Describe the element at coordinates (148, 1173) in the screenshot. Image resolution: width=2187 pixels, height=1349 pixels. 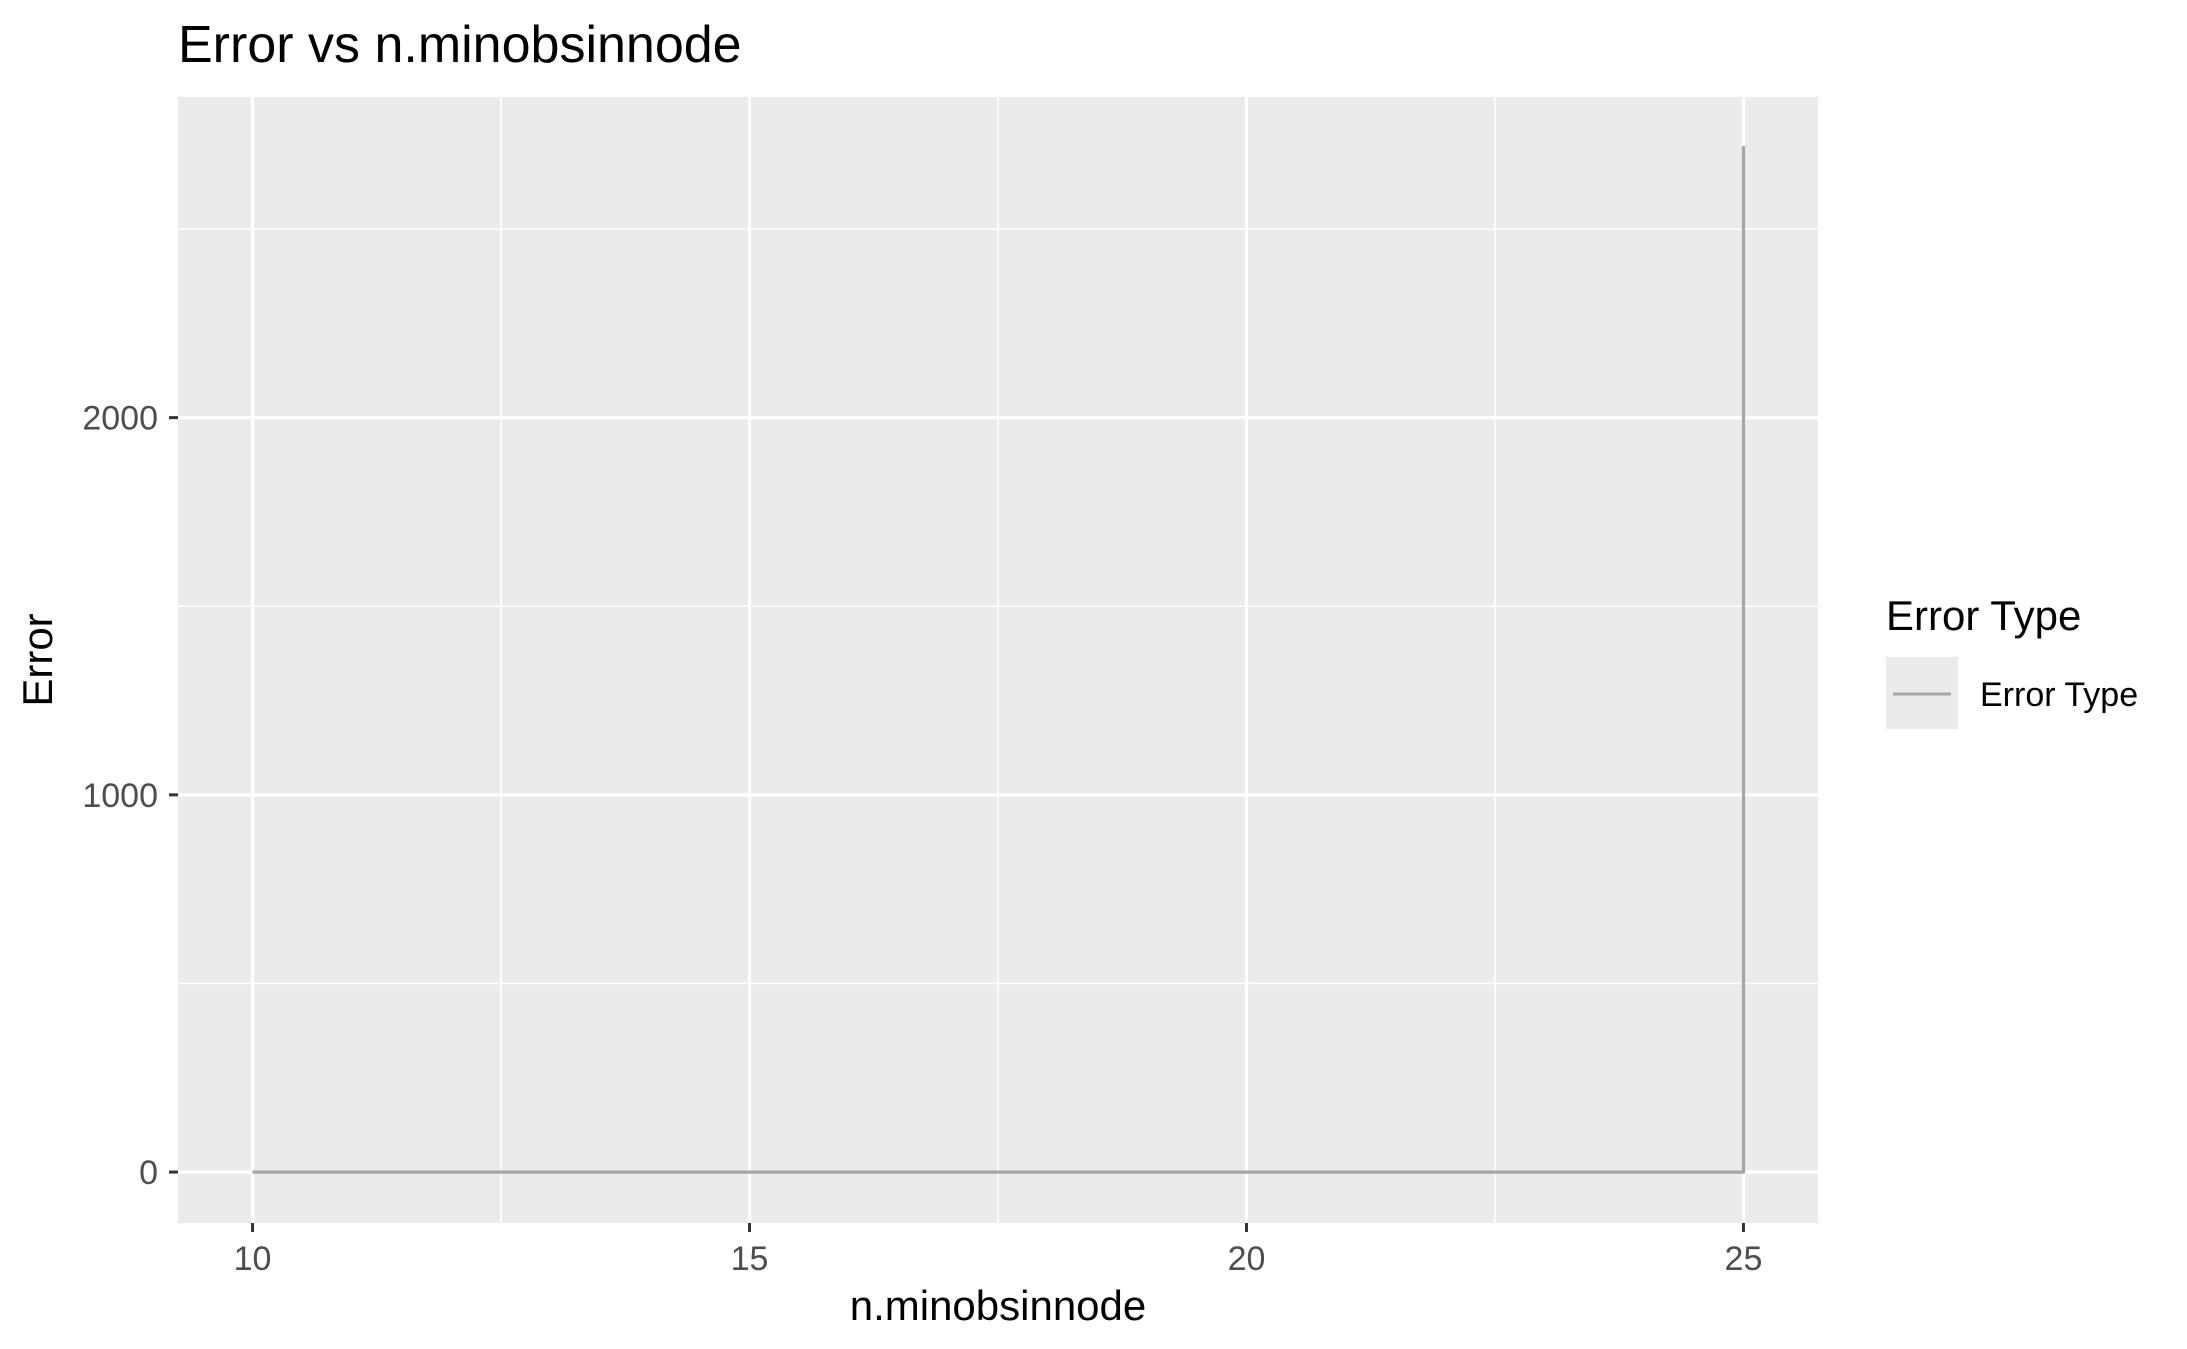
I see `y-tick-label: 0` at that location.